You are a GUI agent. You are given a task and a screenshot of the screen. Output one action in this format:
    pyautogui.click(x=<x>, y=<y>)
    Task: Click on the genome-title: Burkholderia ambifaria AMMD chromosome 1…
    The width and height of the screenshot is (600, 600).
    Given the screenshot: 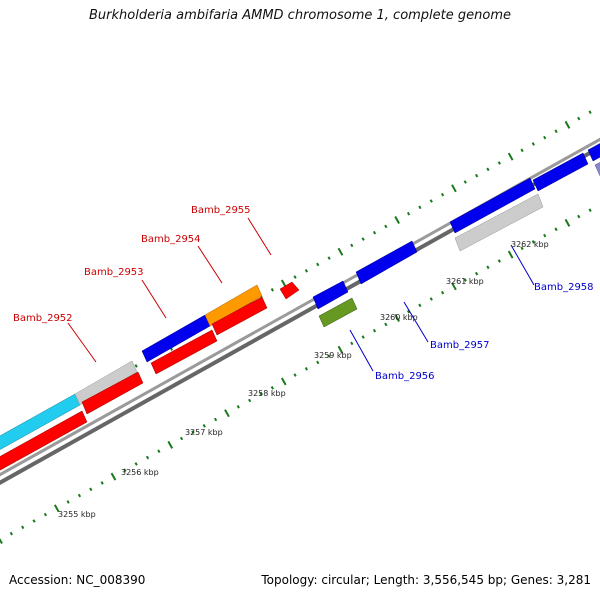 What is the action you would take?
    pyautogui.click(x=300, y=15)
    